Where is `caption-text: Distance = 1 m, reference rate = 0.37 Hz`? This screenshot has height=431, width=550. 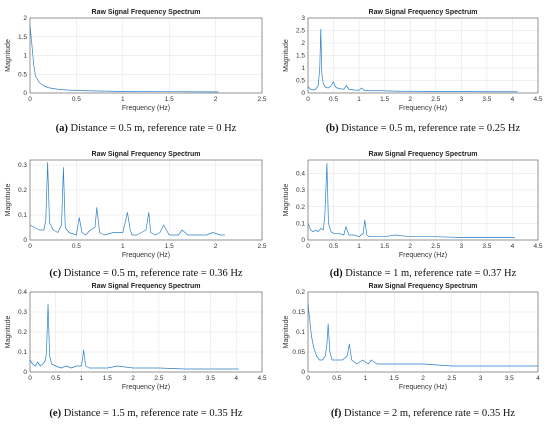 caption-text: Distance = 1 m, reference rate = 0.37 Hz is located at coordinates (430, 273).